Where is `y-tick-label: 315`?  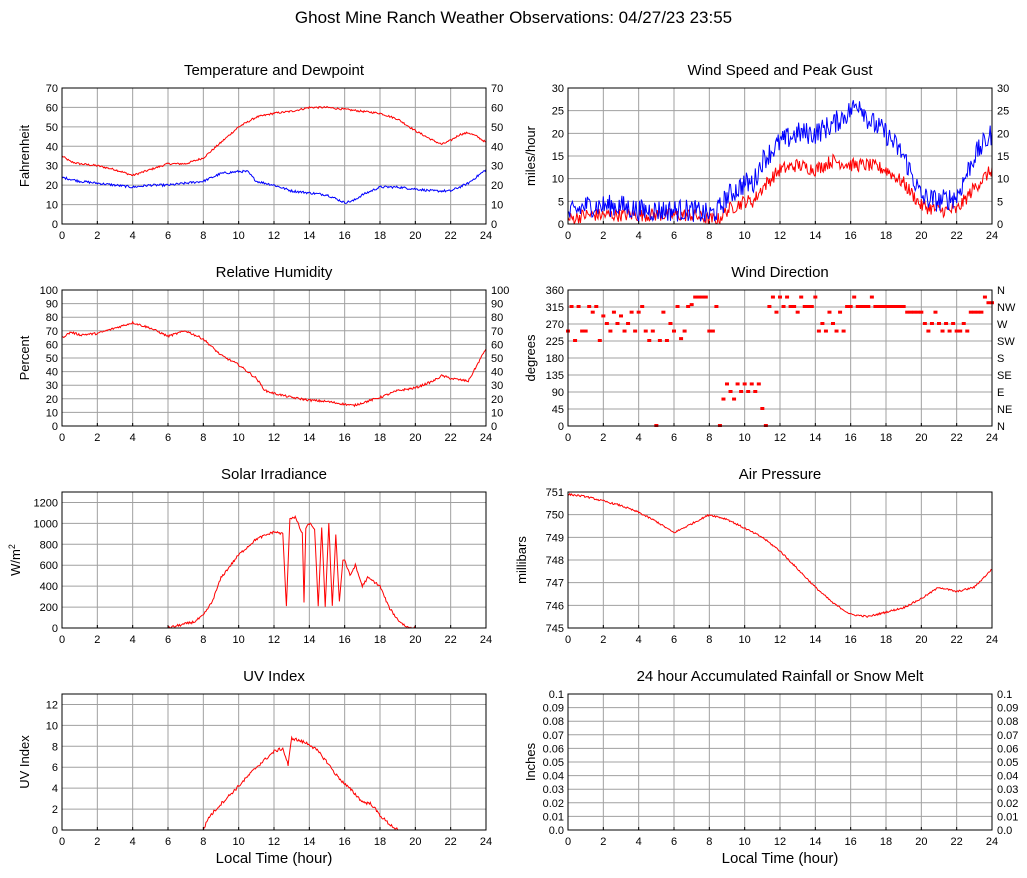 y-tick-label: 315 is located at coordinates (555, 308).